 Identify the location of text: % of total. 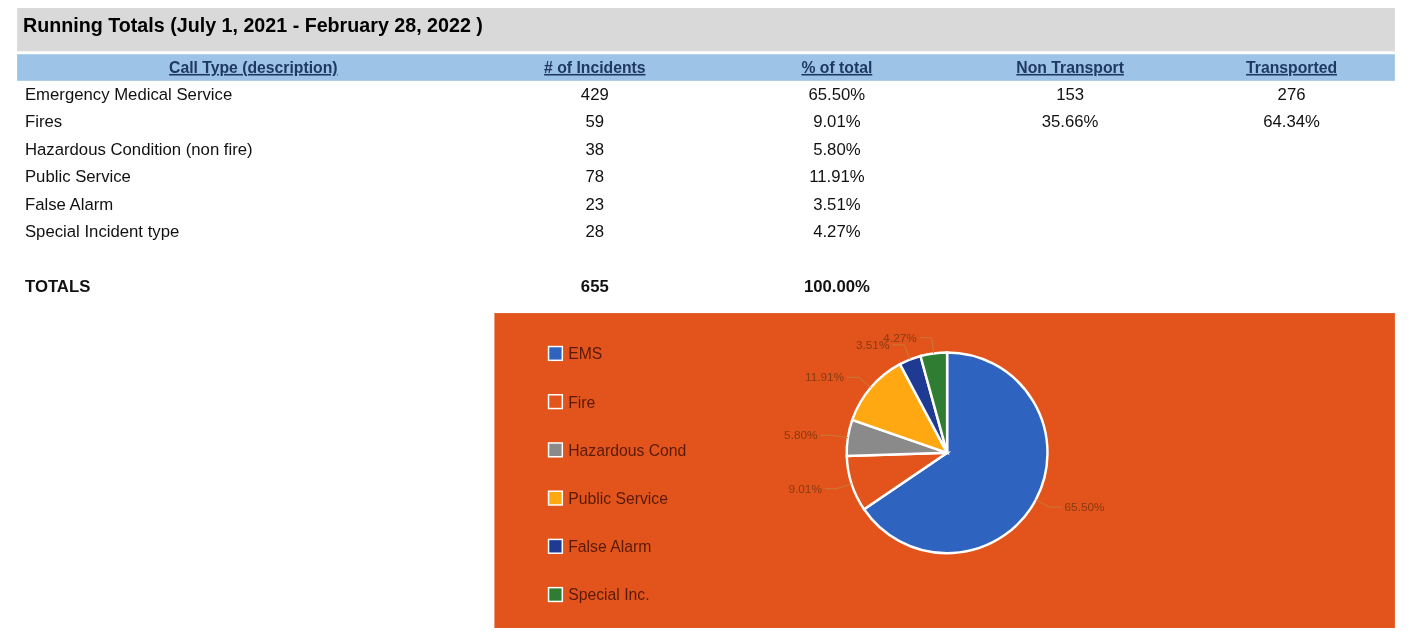
(837, 67).